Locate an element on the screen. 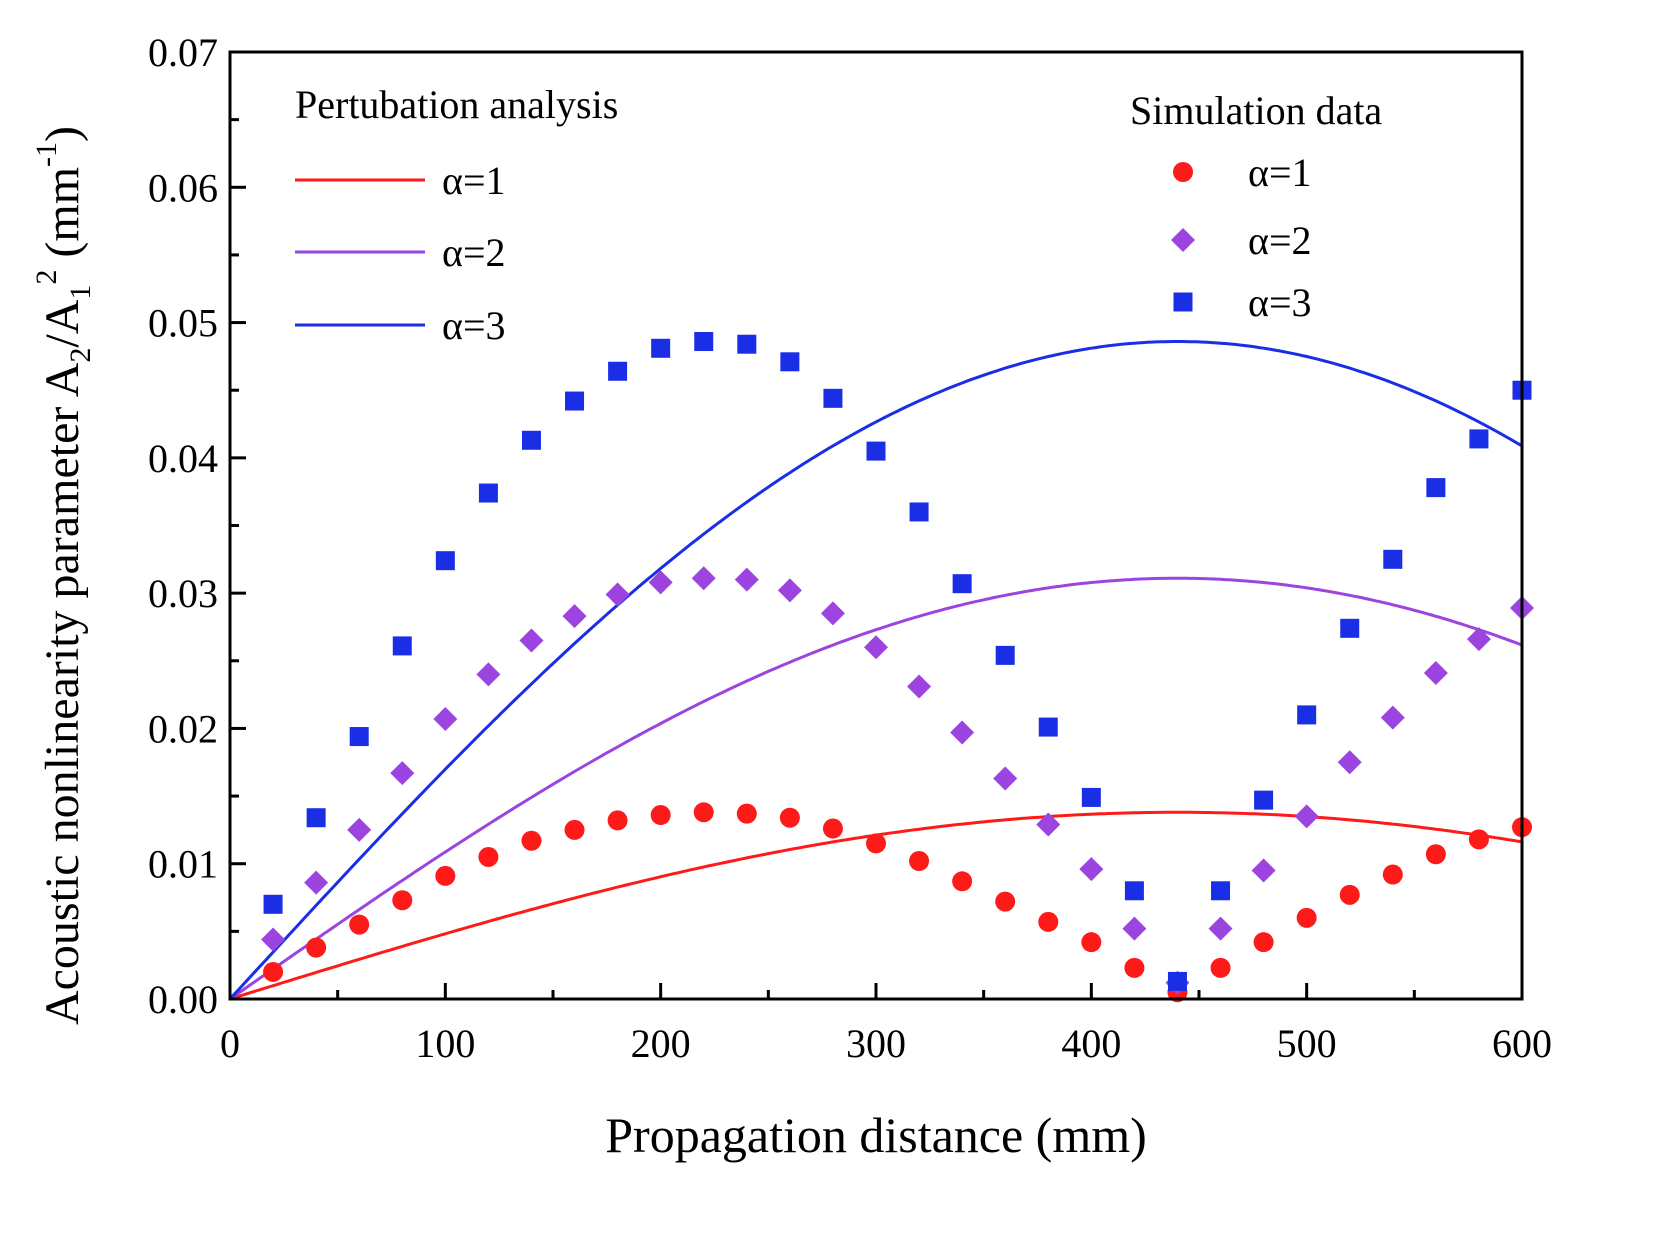  legend-left-label: α=2 is located at coordinates (474, 252).